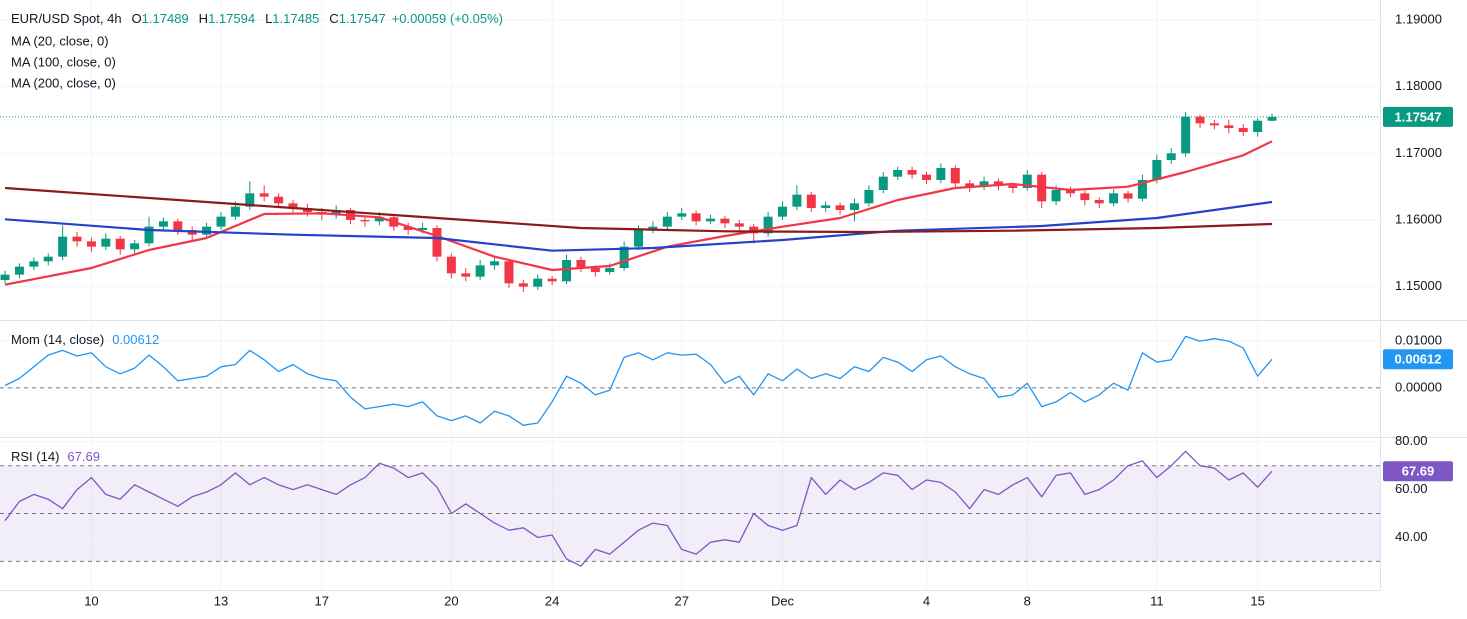 This screenshot has height=619, width=1467. Describe the element at coordinates (221, 600) in the screenshot. I see `x-tick-label: 13` at that location.